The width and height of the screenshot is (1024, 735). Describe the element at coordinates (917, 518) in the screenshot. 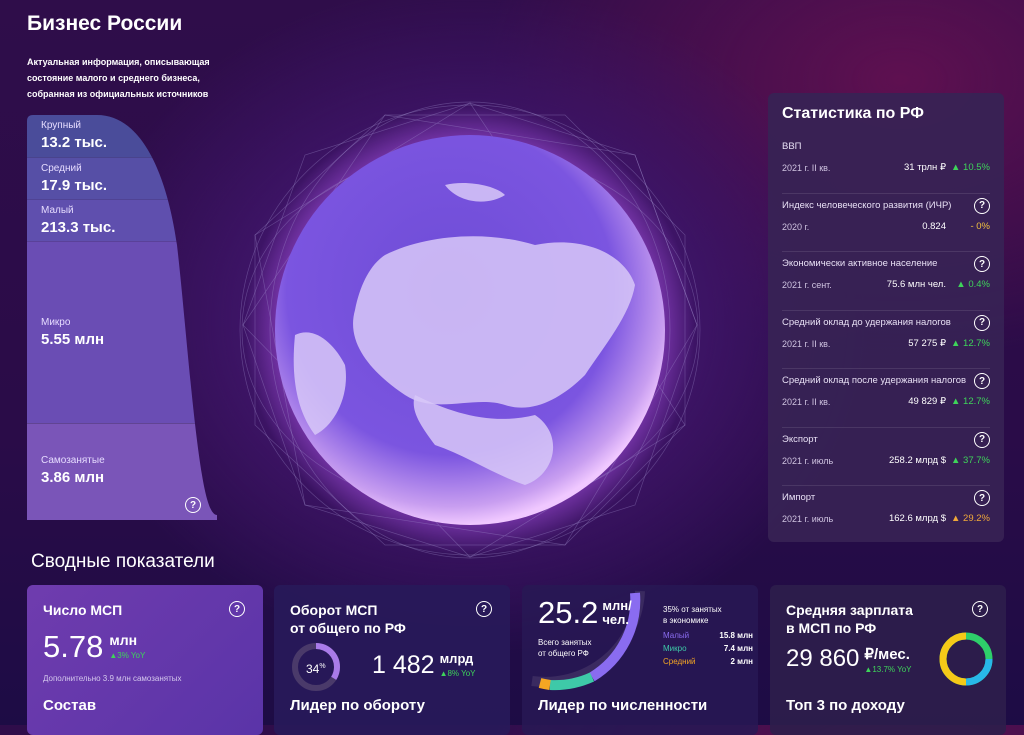

I see `stat-value: 162.6 млрд $` at that location.